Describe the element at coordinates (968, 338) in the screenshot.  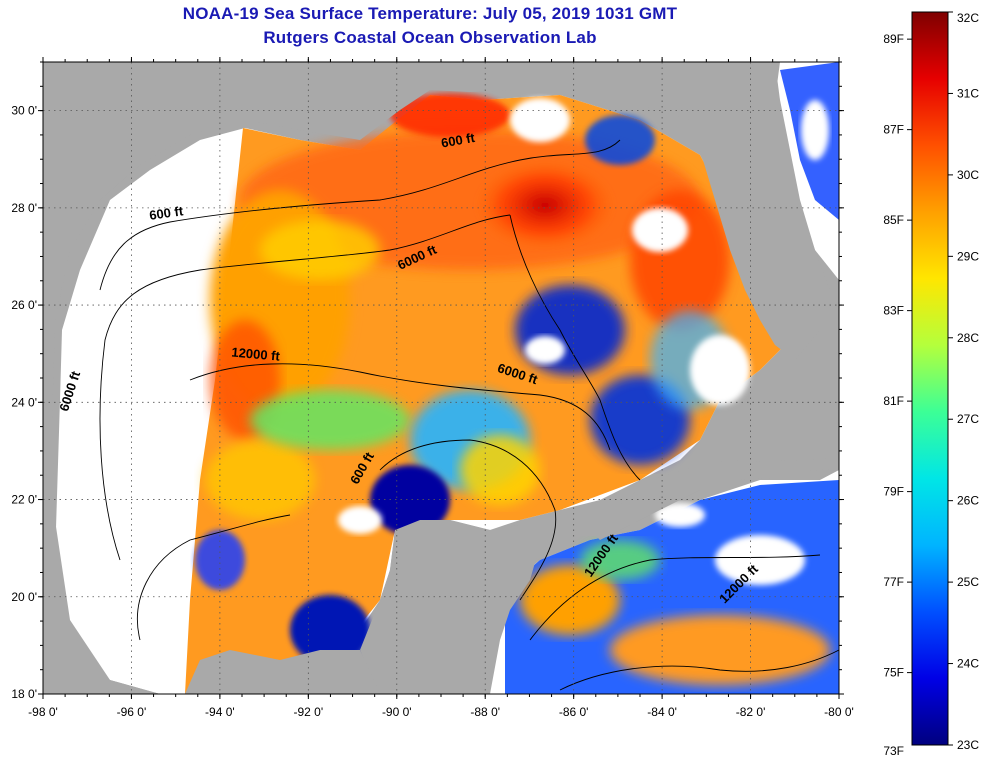
I see `cb-celsius-label: 28C` at that location.